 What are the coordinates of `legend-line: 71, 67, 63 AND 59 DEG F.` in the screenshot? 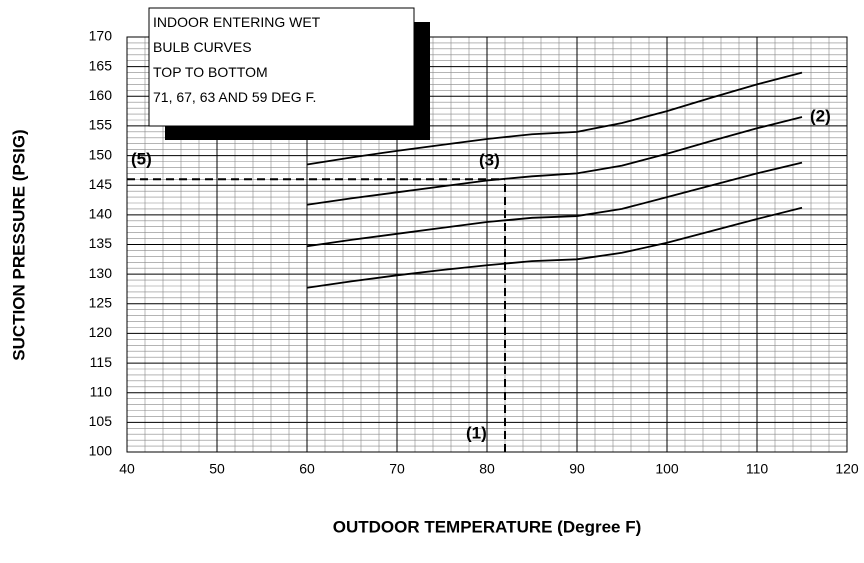 It's located at (234, 97).